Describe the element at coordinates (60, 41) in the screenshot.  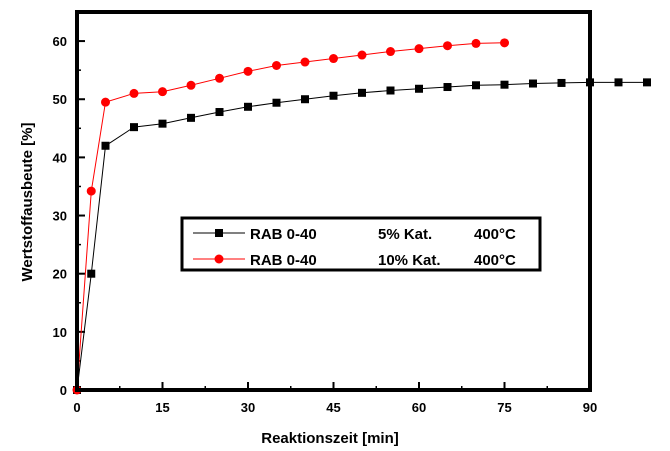
I see `y-tick-label: 60` at that location.